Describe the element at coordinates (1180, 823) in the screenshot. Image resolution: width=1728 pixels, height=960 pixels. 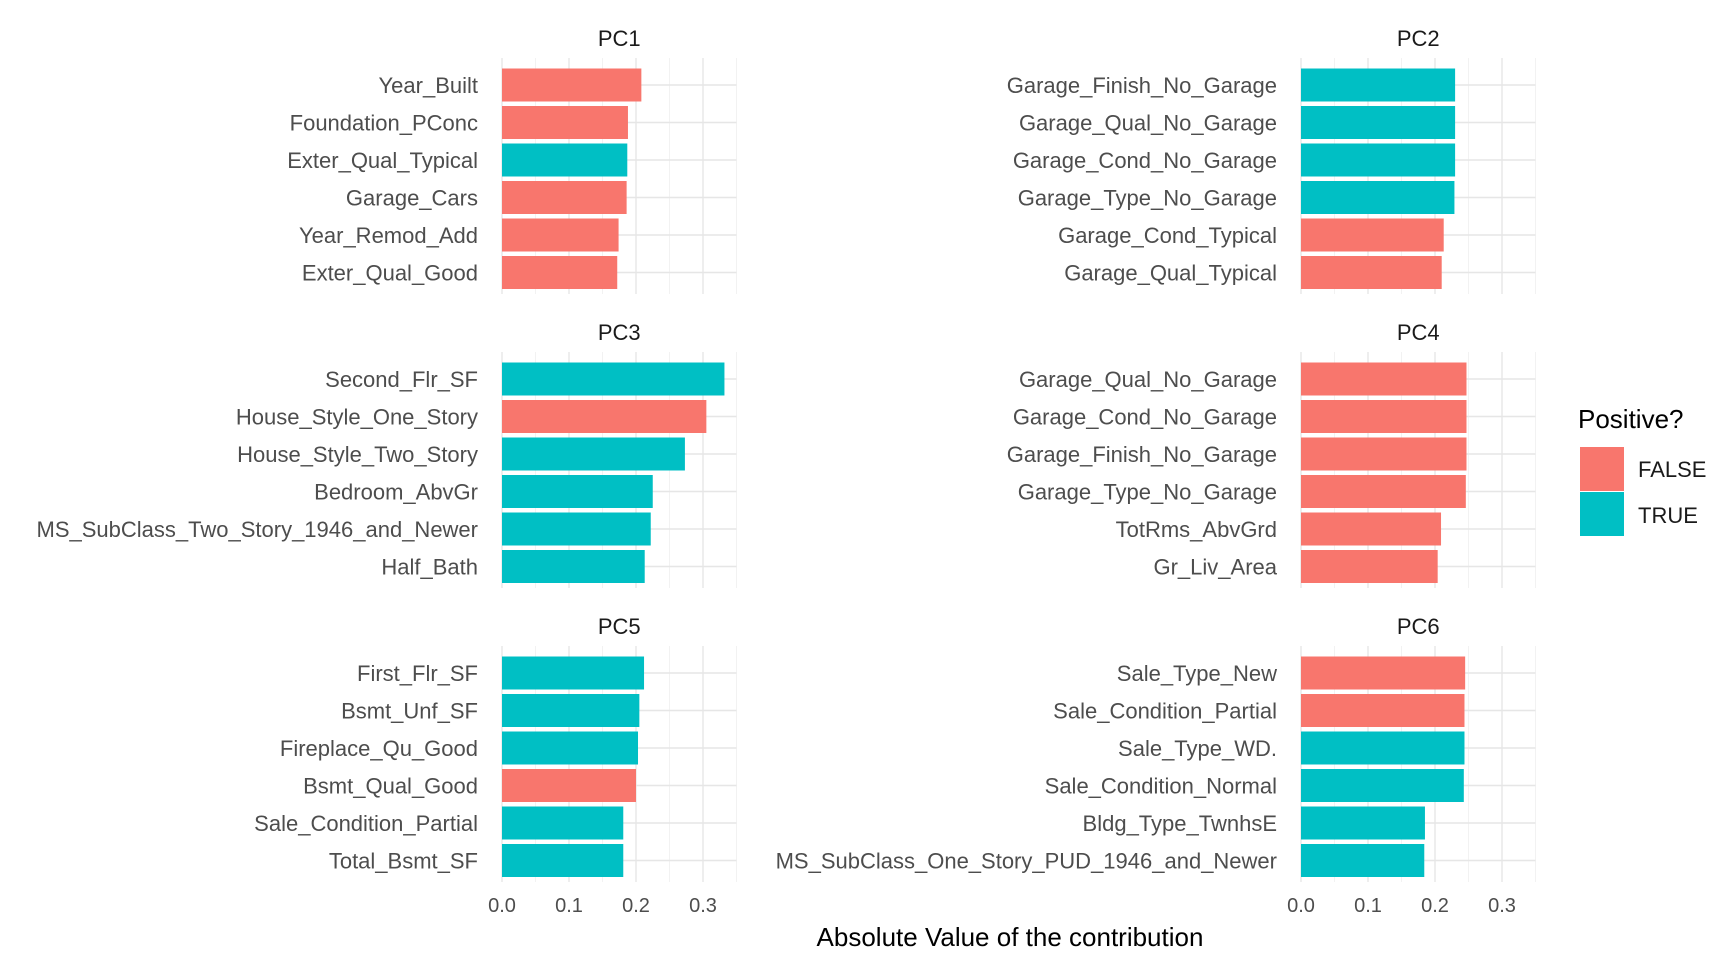
I see `category-label: Bldg_Type_TwnhsE` at that location.